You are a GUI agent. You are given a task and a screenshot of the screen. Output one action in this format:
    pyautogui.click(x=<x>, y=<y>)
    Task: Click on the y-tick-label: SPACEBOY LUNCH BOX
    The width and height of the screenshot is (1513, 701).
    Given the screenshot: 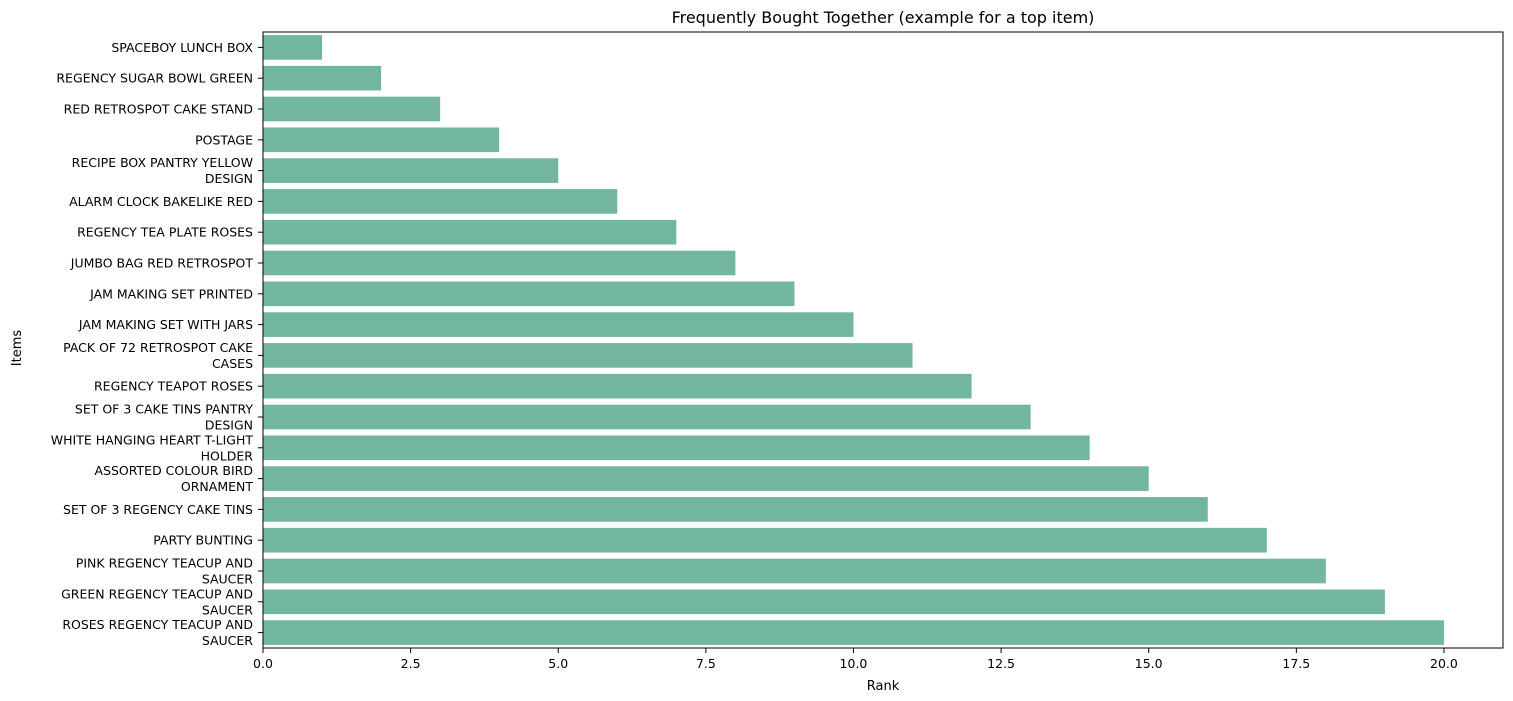 What is the action you would take?
    pyautogui.click(x=182, y=47)
    